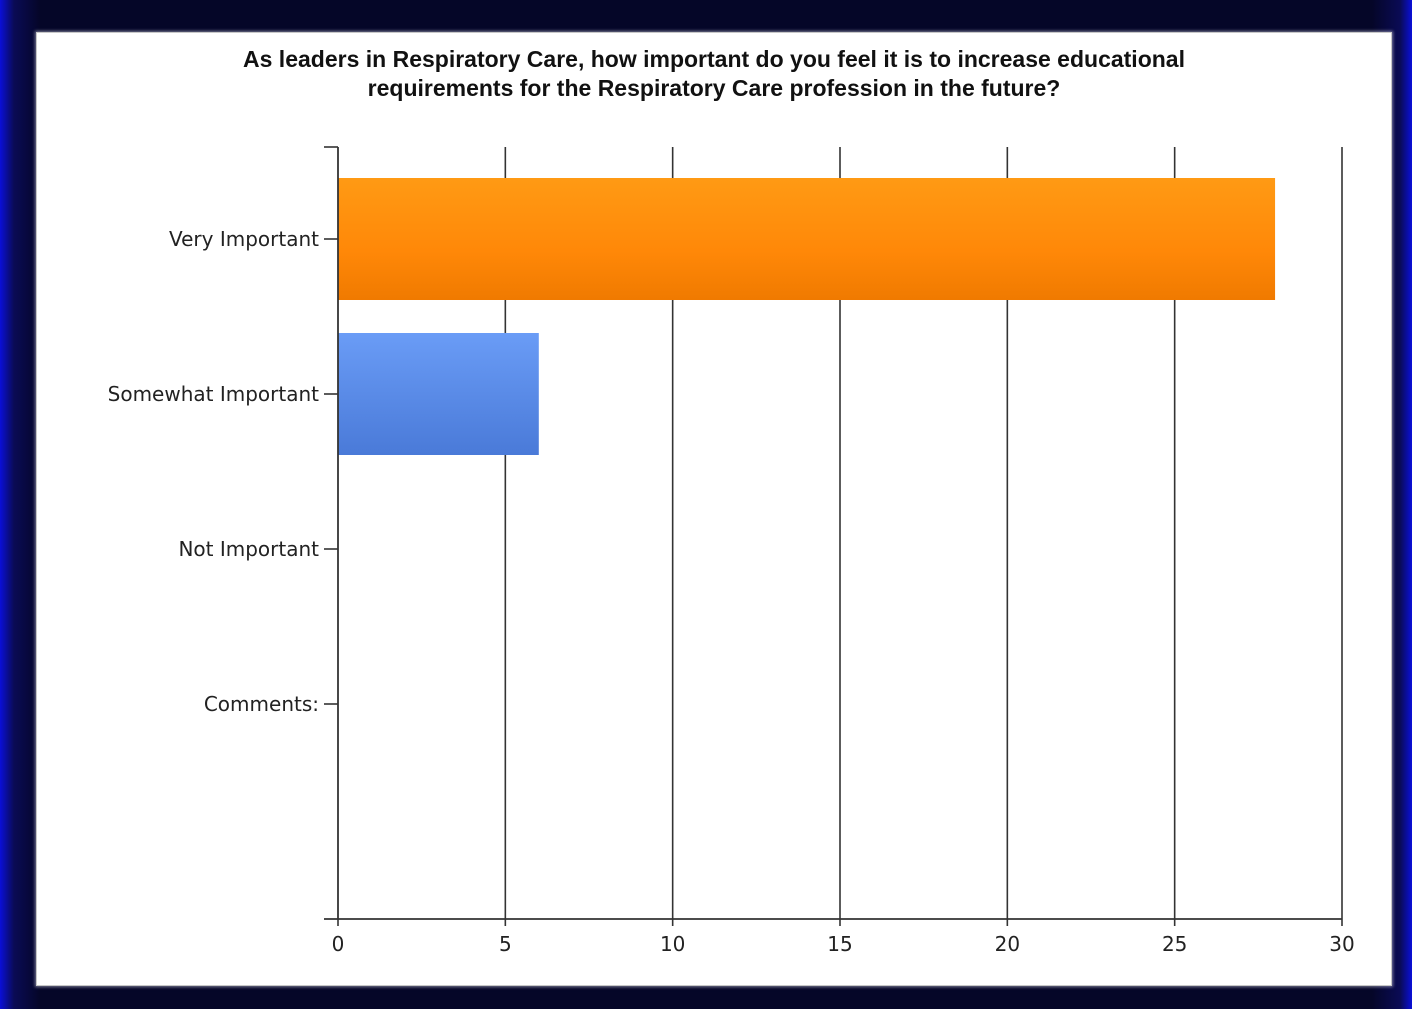 The width and height of the screenshot is (1412, 1009). What do you see at coordinates (839, 944) in the screenshot?
I see `x-tick-label: 15` at bounding box center [839, 944].